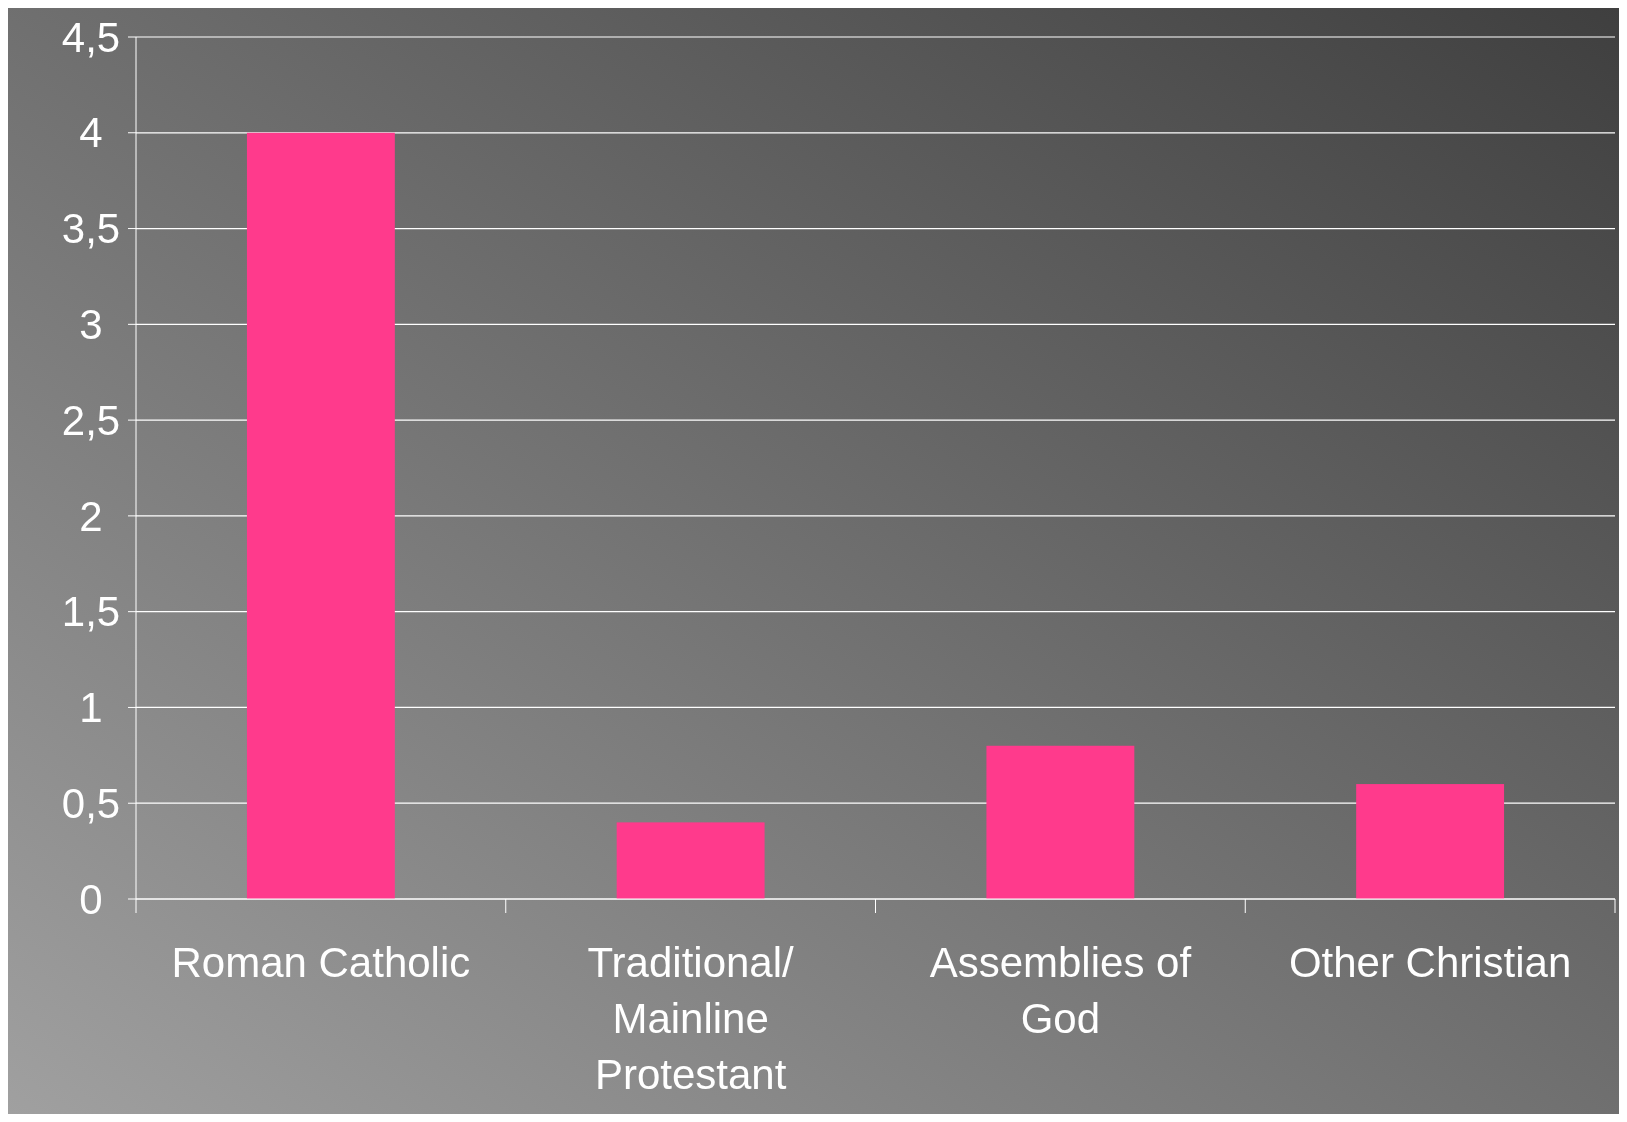 This screenshot has width=1627, height=1122. Describe the element at coordinates (321, 962) in the screenshot. I see `x-tick-label: Roman Catholic` at that location.